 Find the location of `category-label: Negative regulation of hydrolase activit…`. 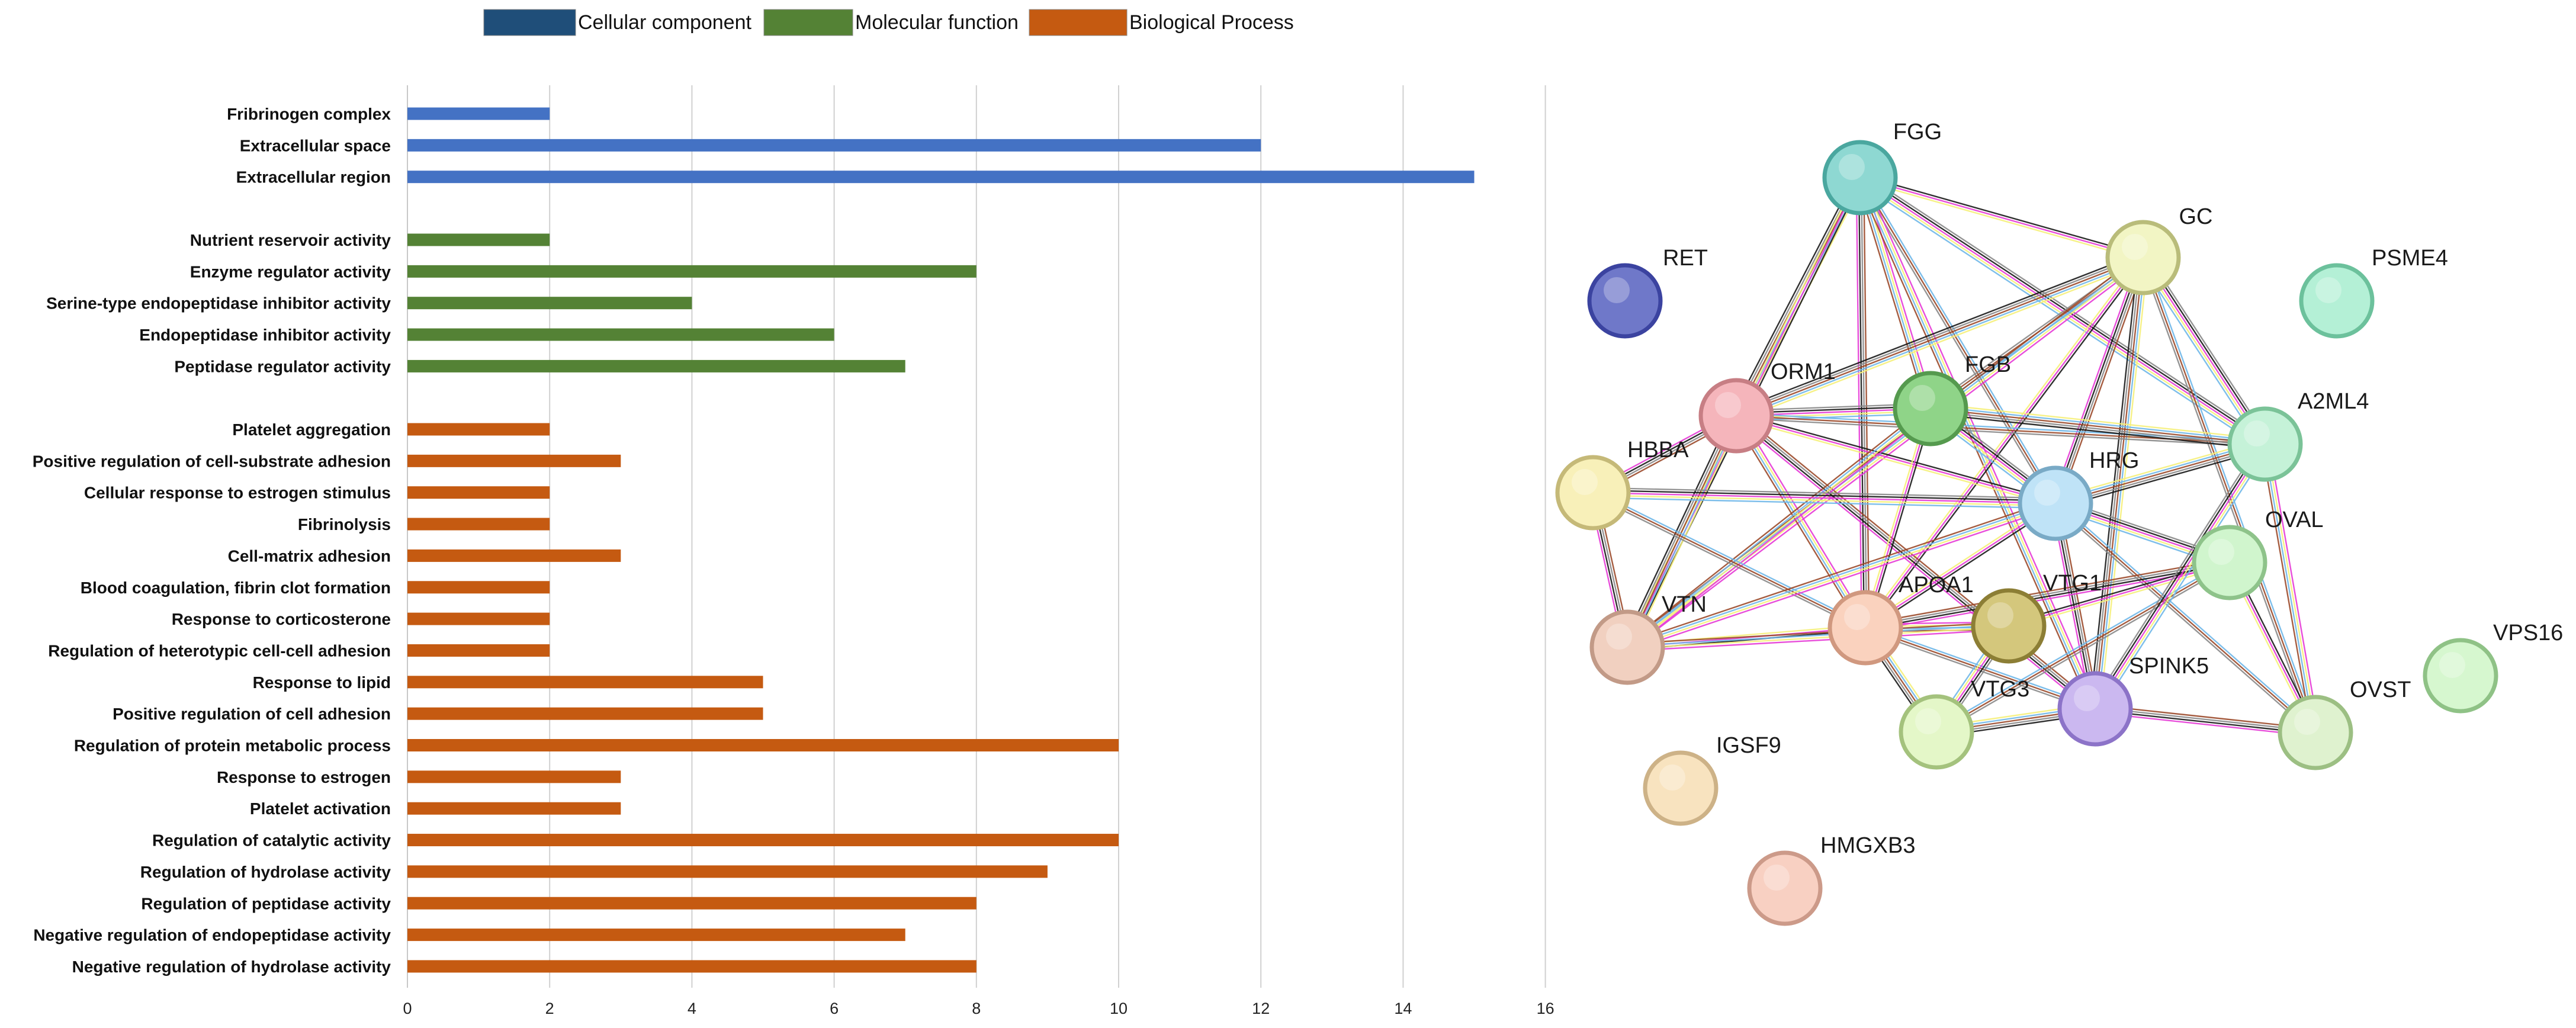

category-label: Negative regulation of hydrolase activit… is located at coordinates (232, 967).